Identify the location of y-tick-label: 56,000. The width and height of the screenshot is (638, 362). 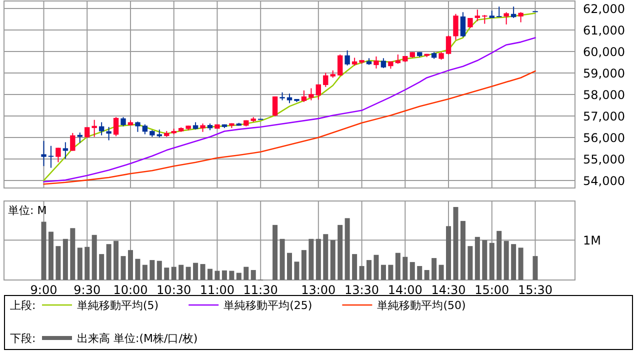
(604, 137).